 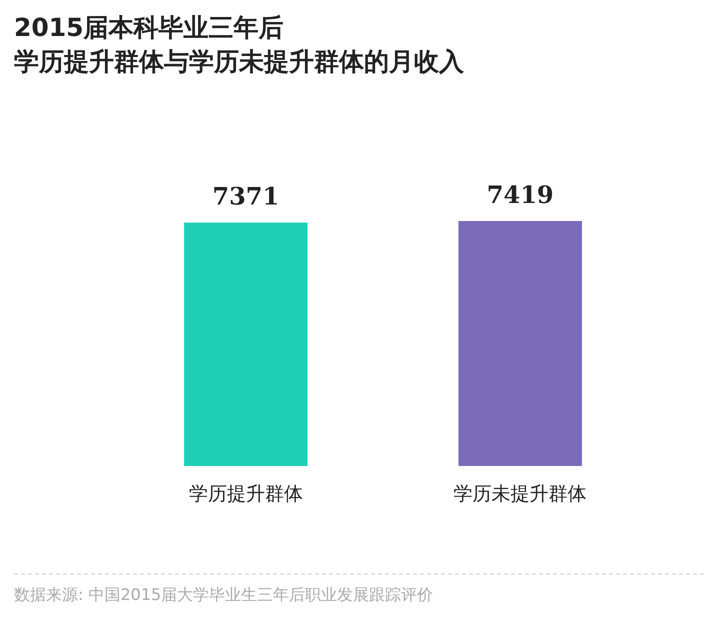 What do you see at coordinates (246, 196) in the screenshot?
I see `data-label: 7371` at bounding box center [246, 196].